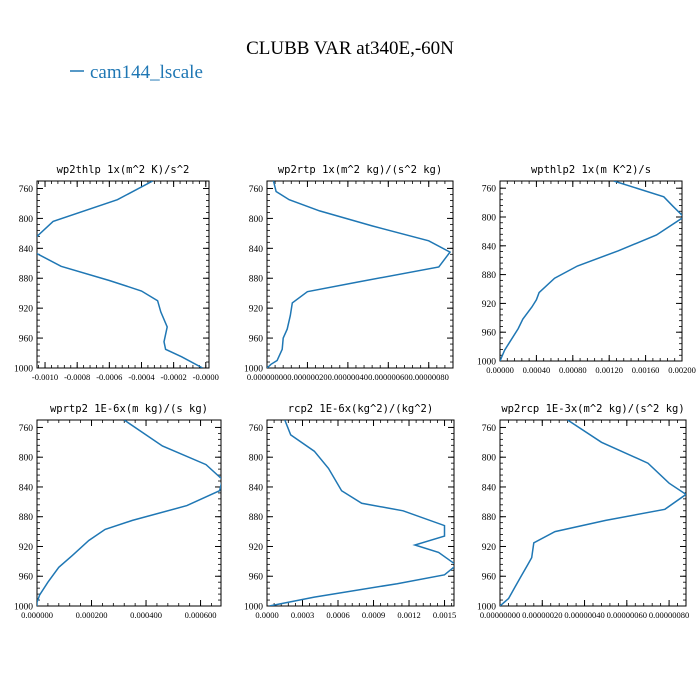 The image size is (700, 700). Describe the element at coordinates (609, 370) in the screenshot. I see `x-tick-label: 0.00120` at that location.